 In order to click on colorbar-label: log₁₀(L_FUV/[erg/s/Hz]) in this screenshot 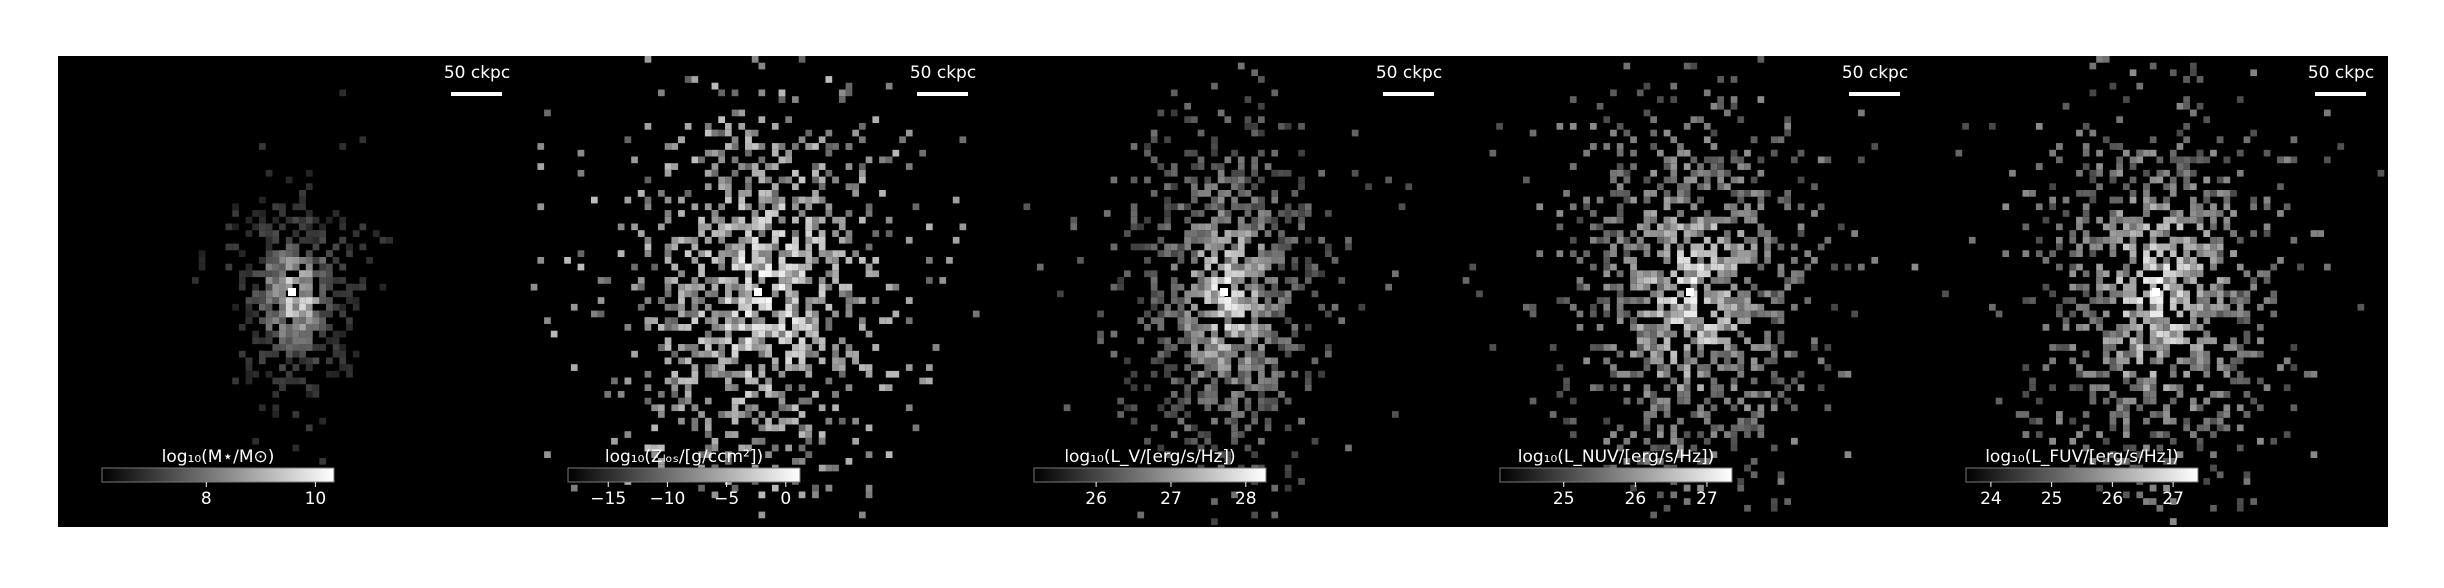, I will do `click(2082, 457)`.